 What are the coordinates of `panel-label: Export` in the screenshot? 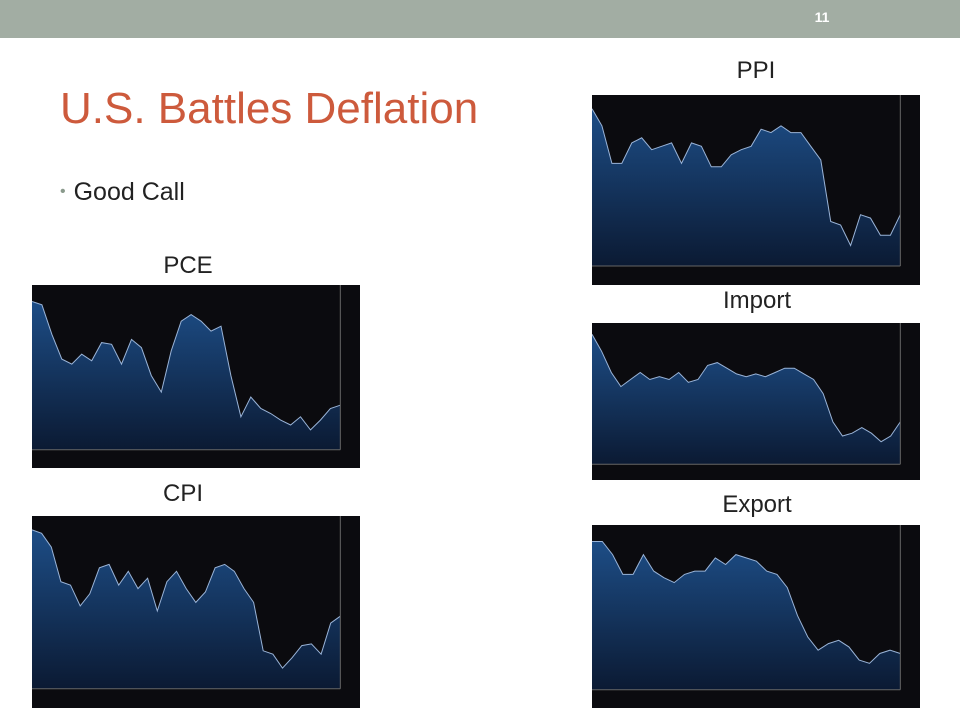 It's located at (757, 504).